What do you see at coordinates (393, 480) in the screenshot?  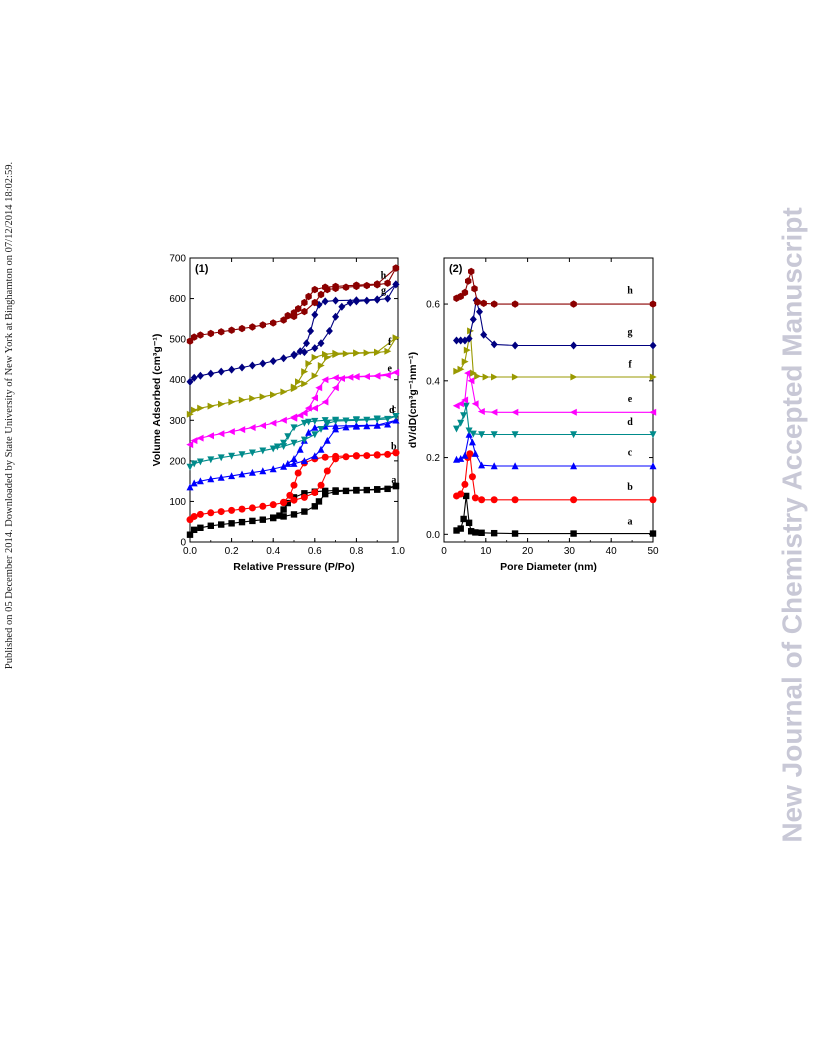 I see `series-label-a: a` at bounding box center [393, 480].